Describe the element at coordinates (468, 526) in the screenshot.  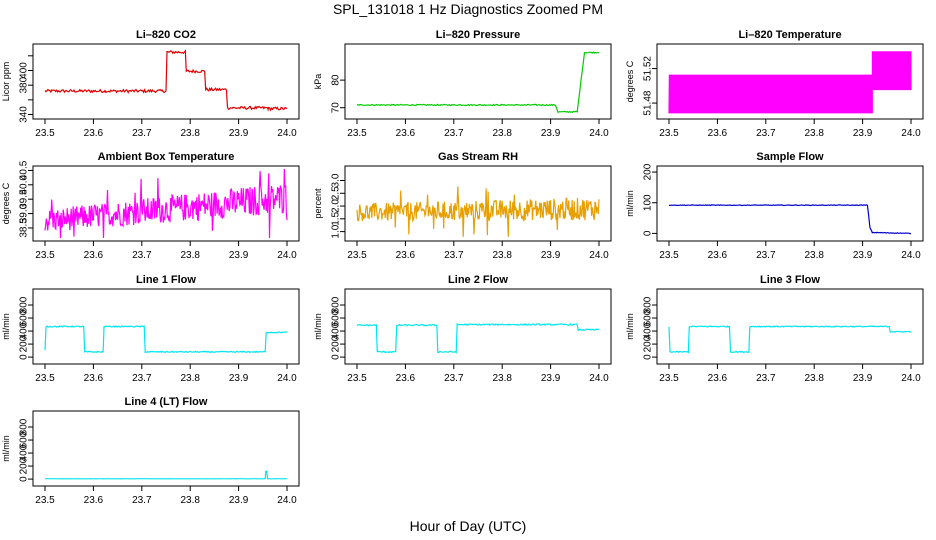
I see `x-axis-caption: Hour of Day (UTC)` at that location.